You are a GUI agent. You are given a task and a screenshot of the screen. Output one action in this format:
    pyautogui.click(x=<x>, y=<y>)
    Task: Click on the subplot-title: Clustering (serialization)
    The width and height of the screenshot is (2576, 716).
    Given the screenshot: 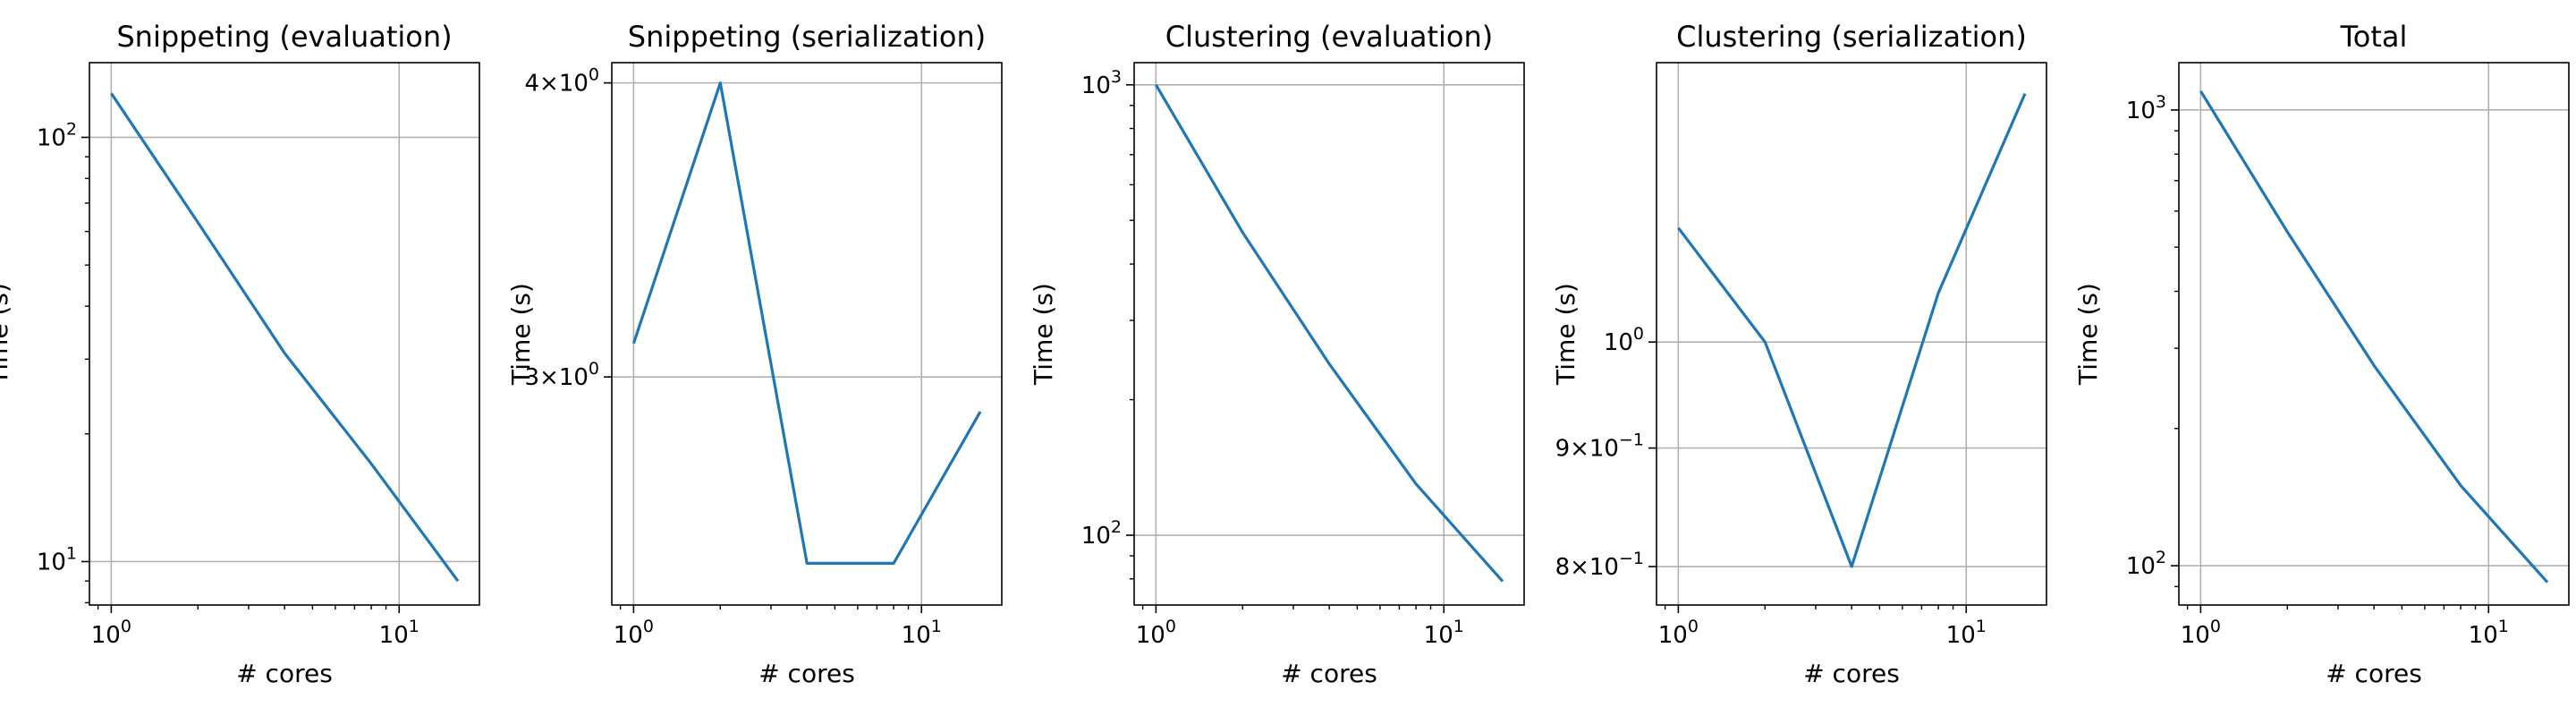 What is the action you would take?
    pyautogui.click(x=1851, y=37)
    